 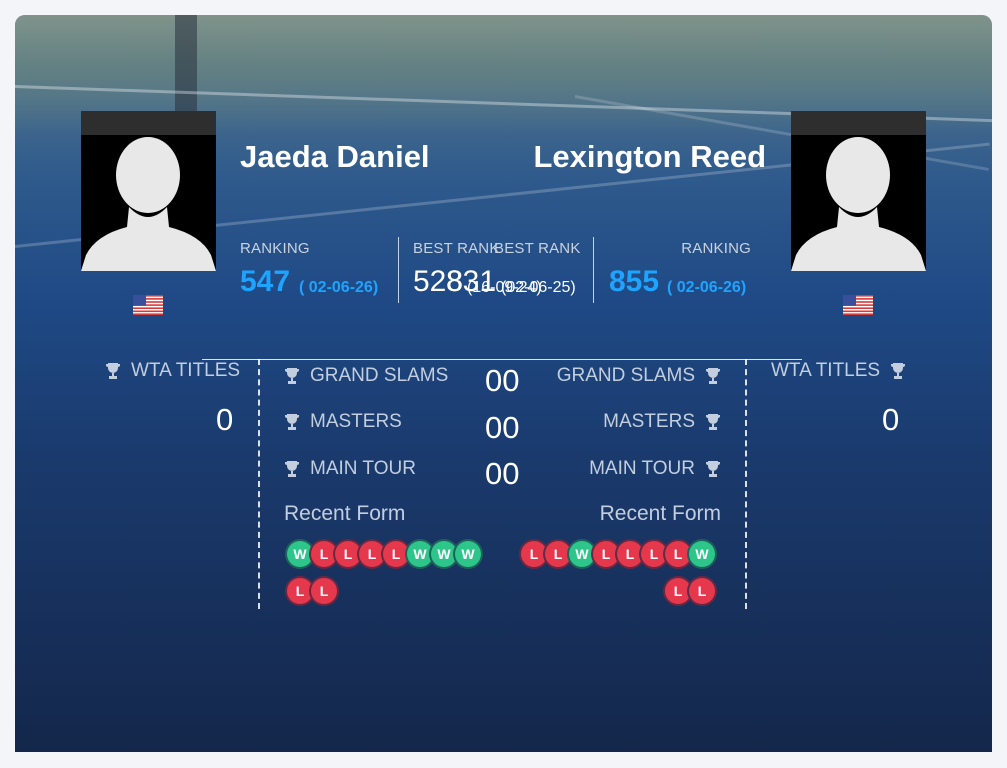 What do you see at coordinates (538, 287) in the screenshot?
I see `right-best-rank-date: (02-06-25)` at bounding box center [538, 287].